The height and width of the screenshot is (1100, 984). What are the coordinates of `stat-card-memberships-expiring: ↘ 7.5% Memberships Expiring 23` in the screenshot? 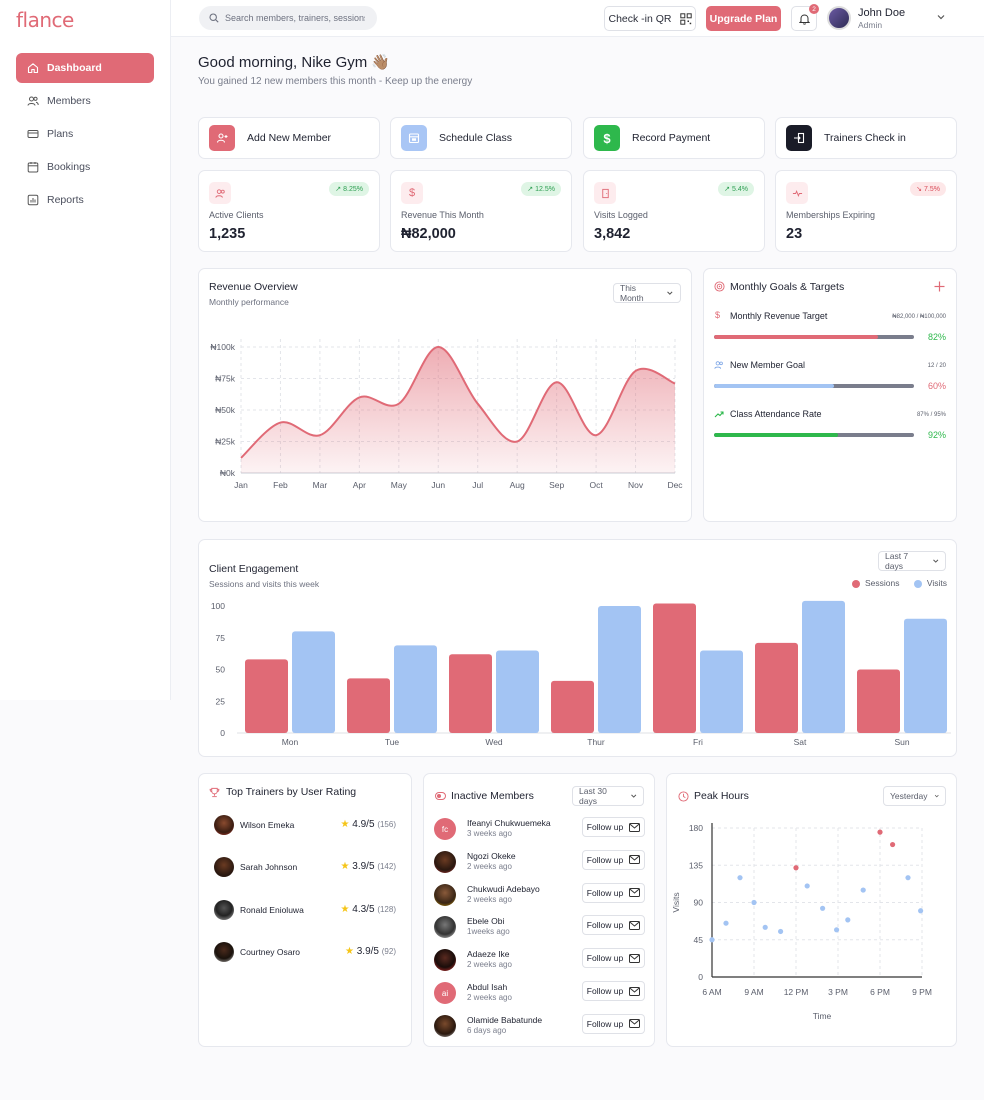 It's located at (866, 211).